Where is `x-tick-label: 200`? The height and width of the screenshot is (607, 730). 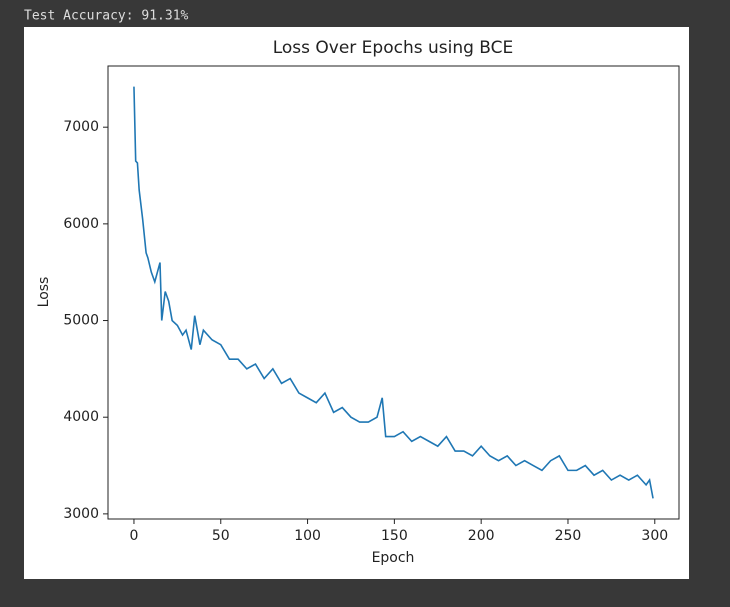 x-tick-label: 200 is located at coordinates (481, 536).